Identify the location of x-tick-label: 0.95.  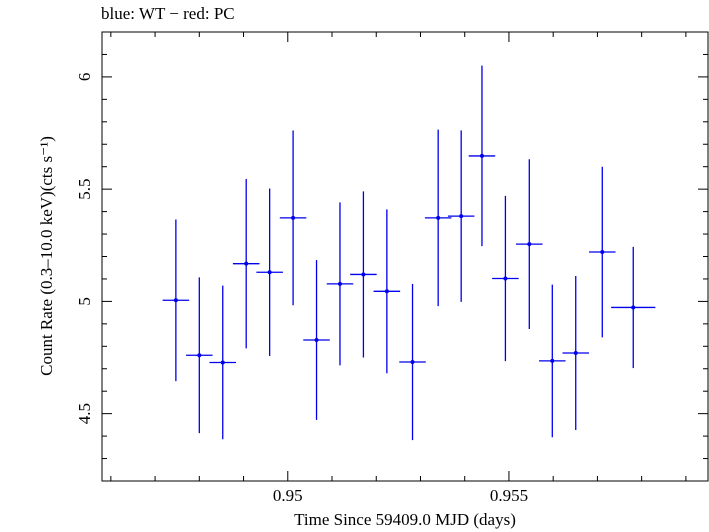
(288, 495).